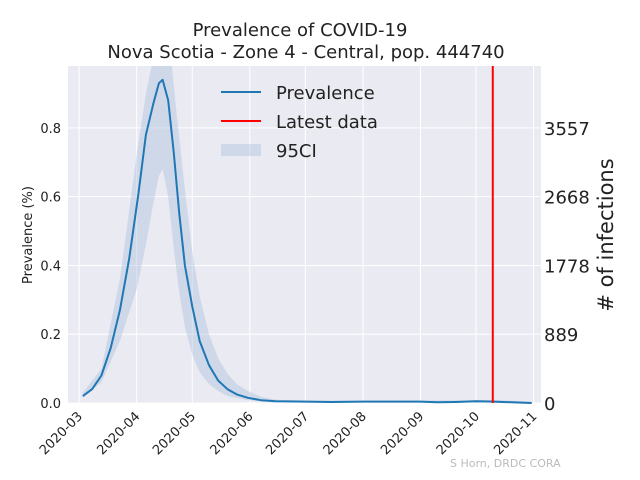 Image resolution: width=640 pixels, height=480 pixels. Describe the element at coordinates (567, 198) in the screenshot. I see `y-right-tick-label: 2668` at that location.